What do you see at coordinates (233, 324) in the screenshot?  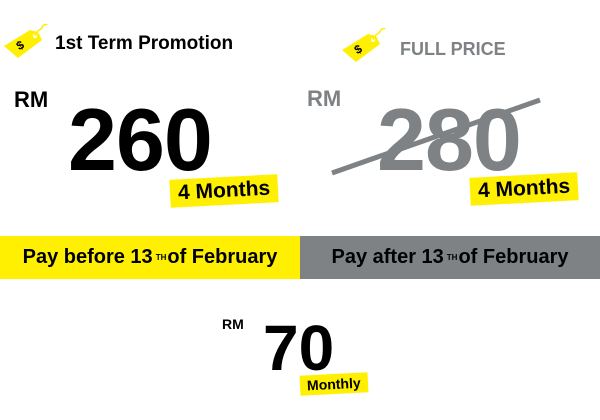 I see `monthly-currency: RM` at bounding box center [233, 324].